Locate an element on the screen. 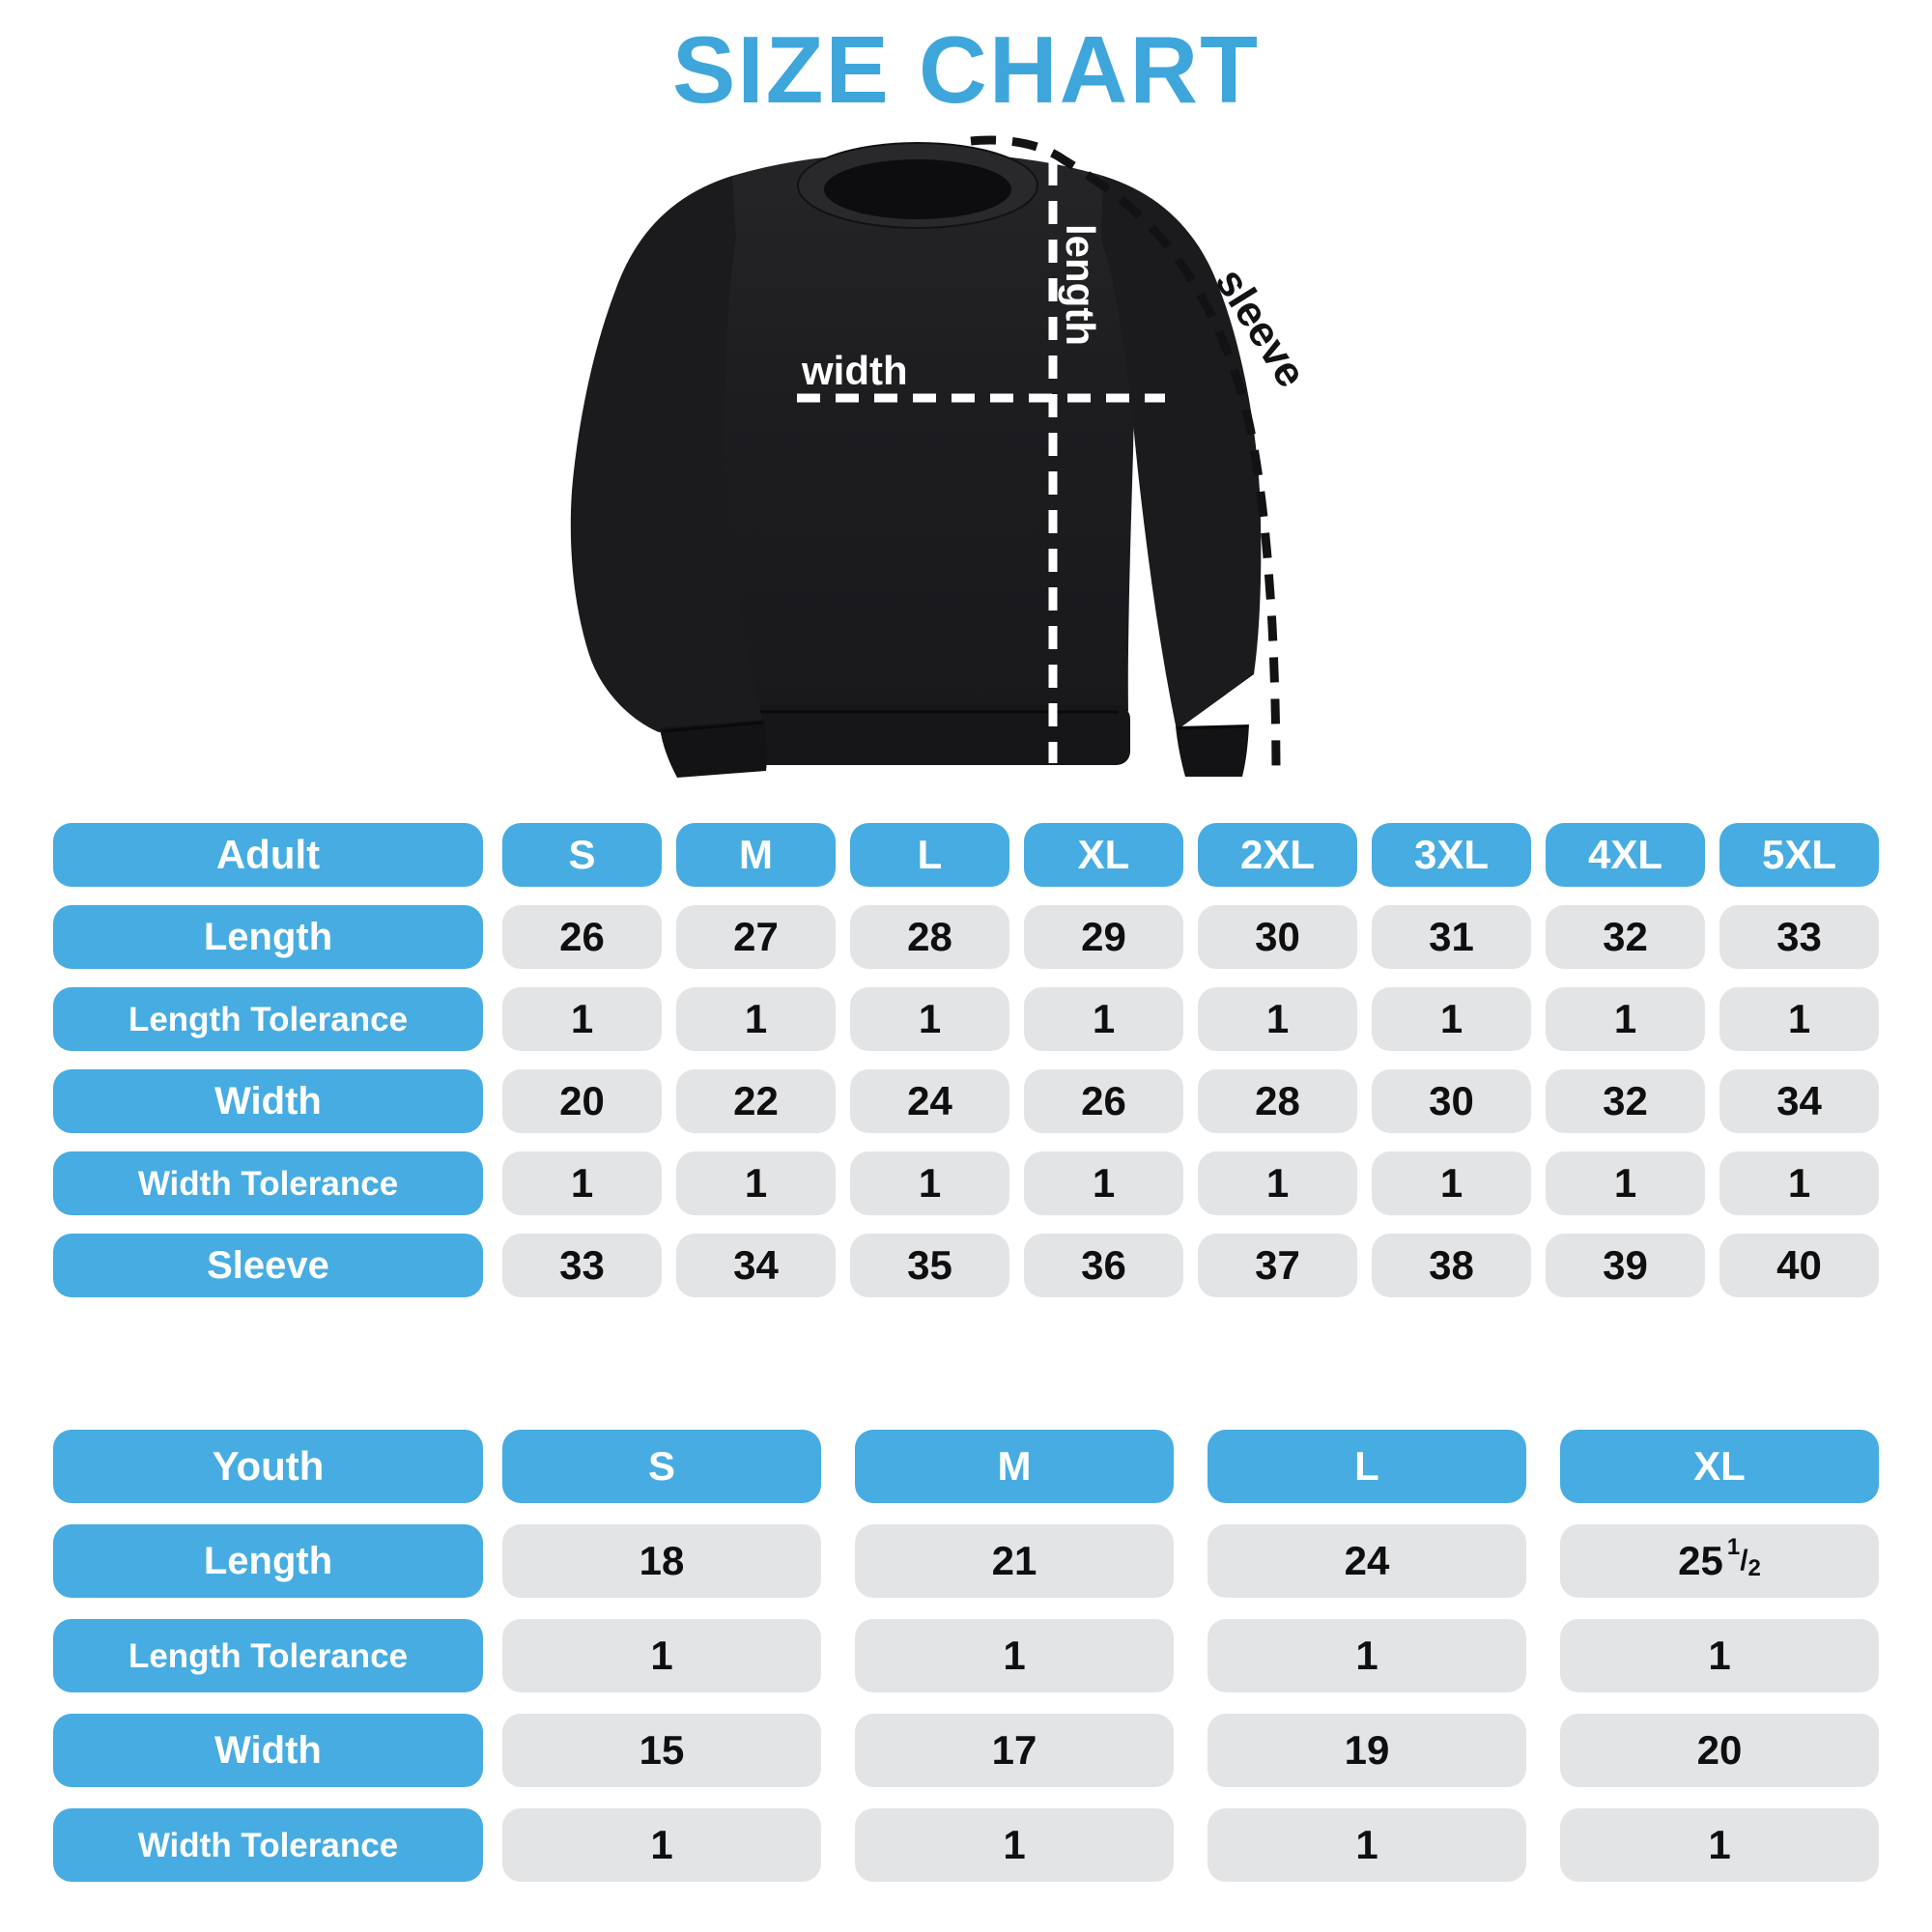  size-cell: 21 is located at coordinates (1014, 1561).